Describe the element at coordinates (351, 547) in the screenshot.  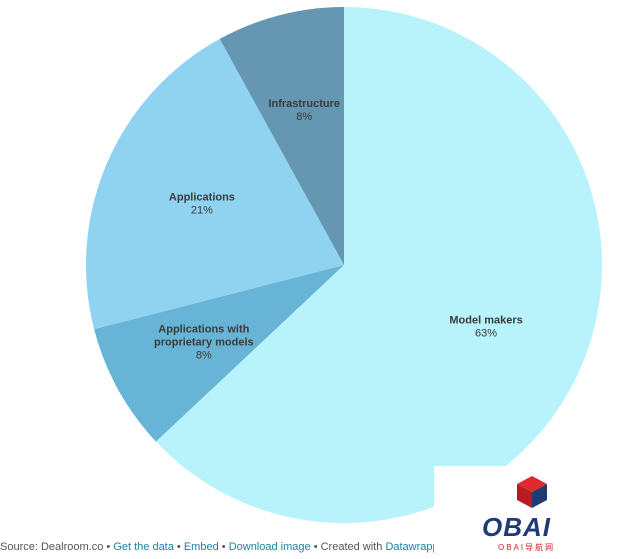
I see `created-with-text: Created with` at that location.